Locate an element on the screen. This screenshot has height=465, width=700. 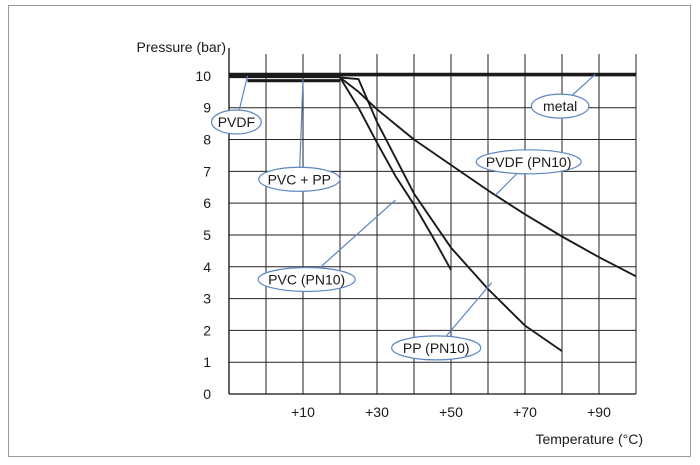
y-tick-label: 8 is located at coordinates (207, 140).